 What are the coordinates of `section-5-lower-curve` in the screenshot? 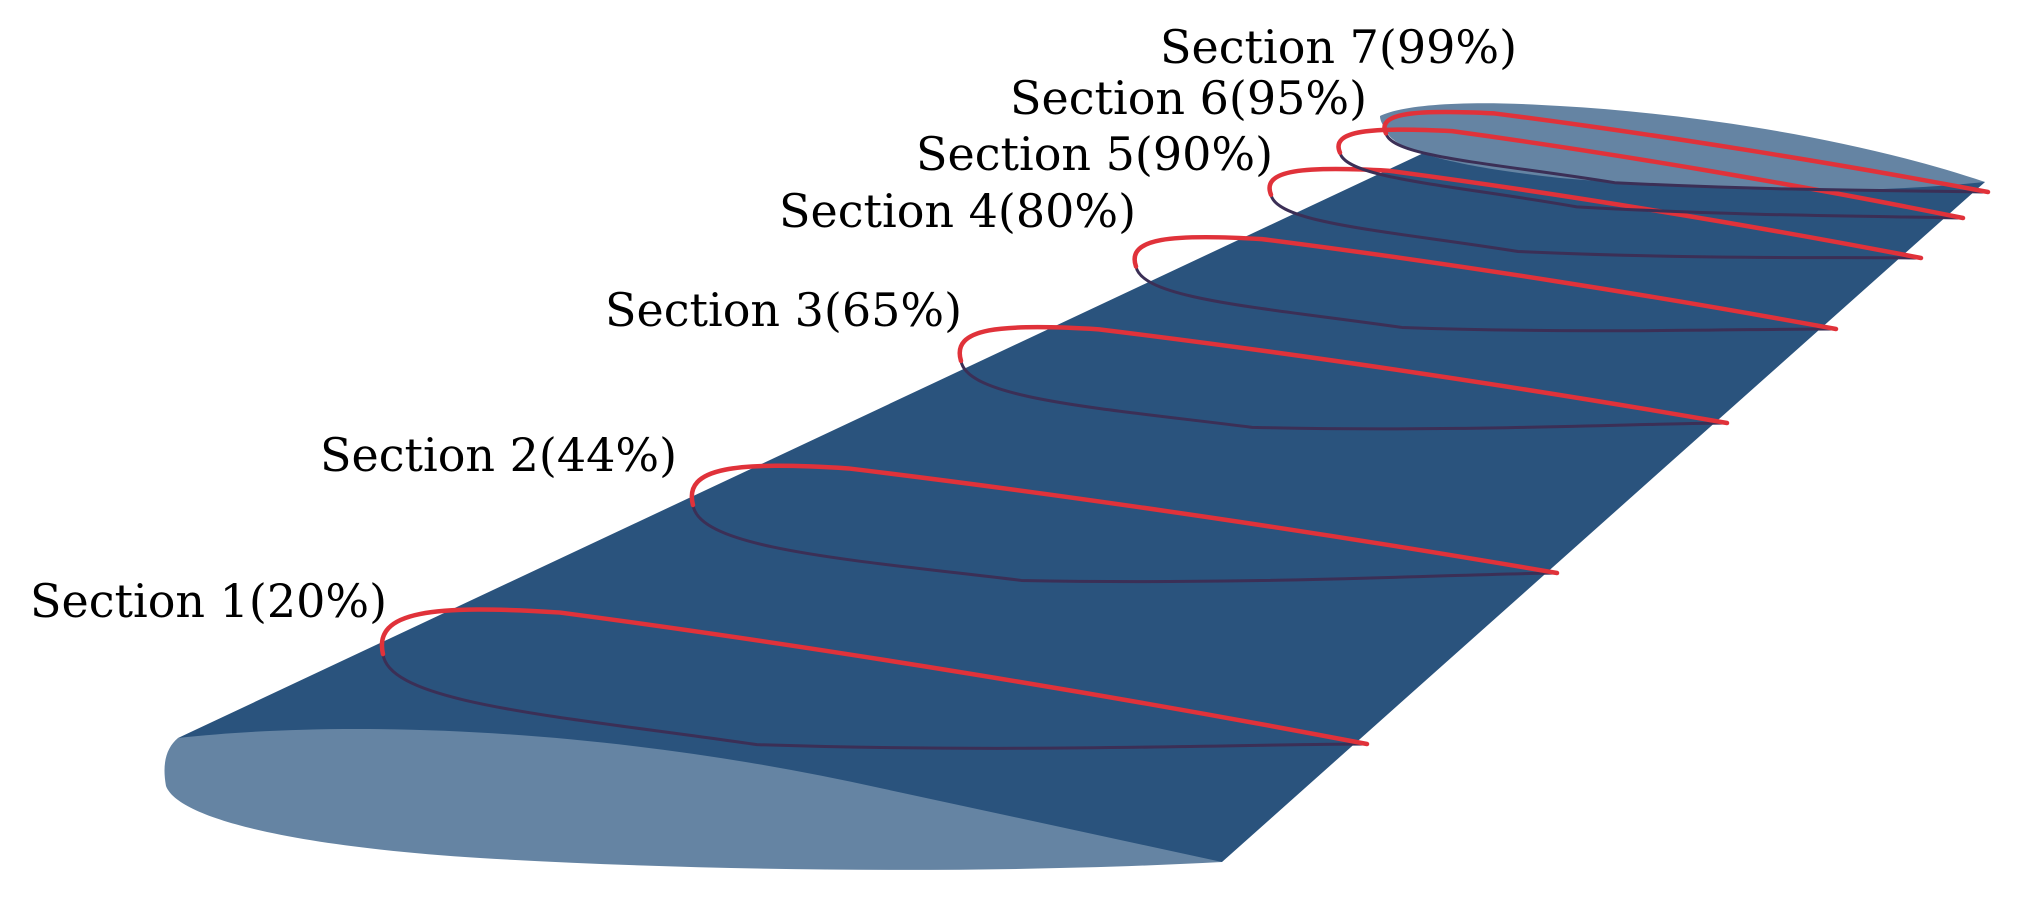 It's located at (1595, 227).